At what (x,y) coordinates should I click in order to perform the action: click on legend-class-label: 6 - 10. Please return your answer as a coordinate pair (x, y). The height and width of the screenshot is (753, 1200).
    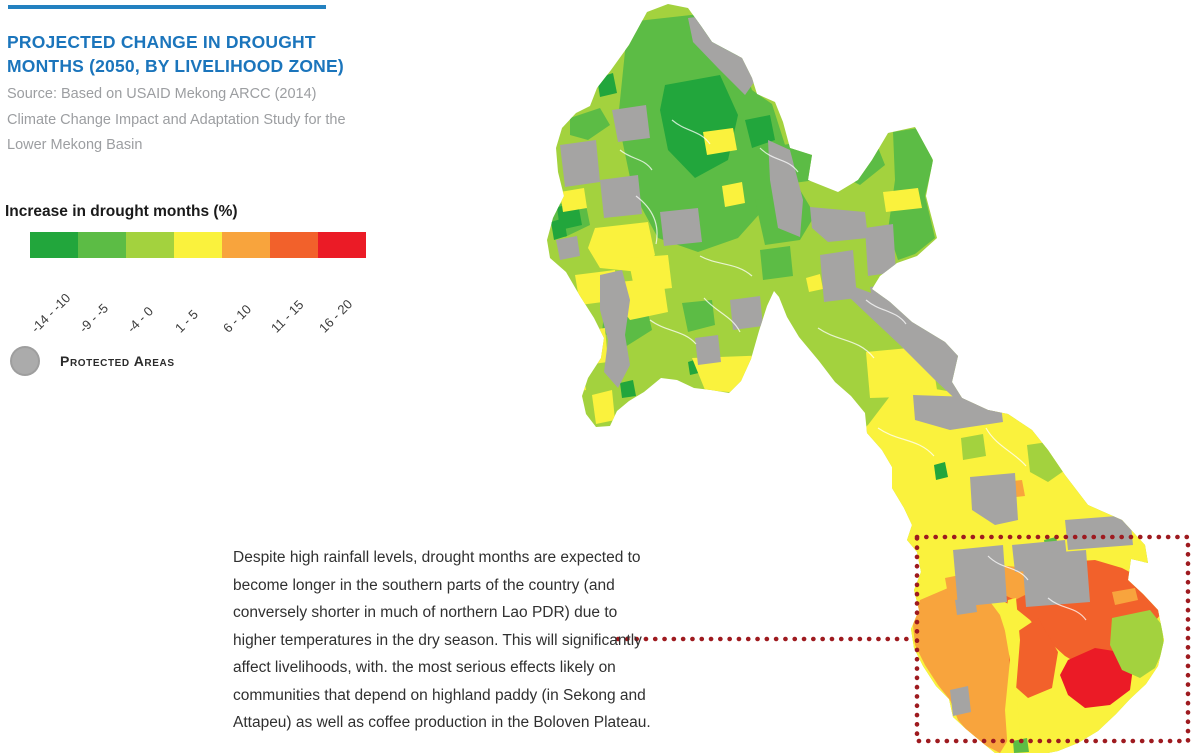
    Looking at the image, I should click on (237, 318).